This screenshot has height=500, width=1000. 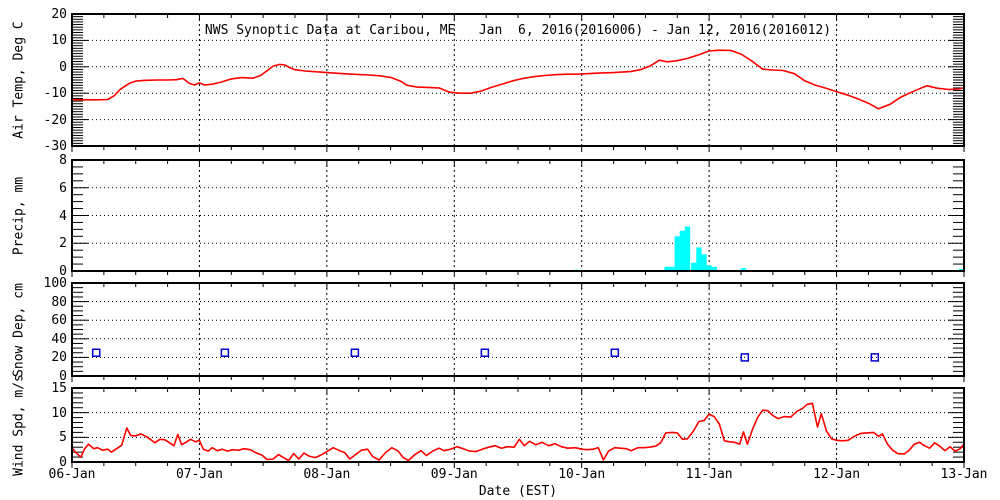 What do you see at coordinates (63, 462) in the screenshot?
I see `wind-speed-y-tick-label: 0` at bounding box center [63, 462].